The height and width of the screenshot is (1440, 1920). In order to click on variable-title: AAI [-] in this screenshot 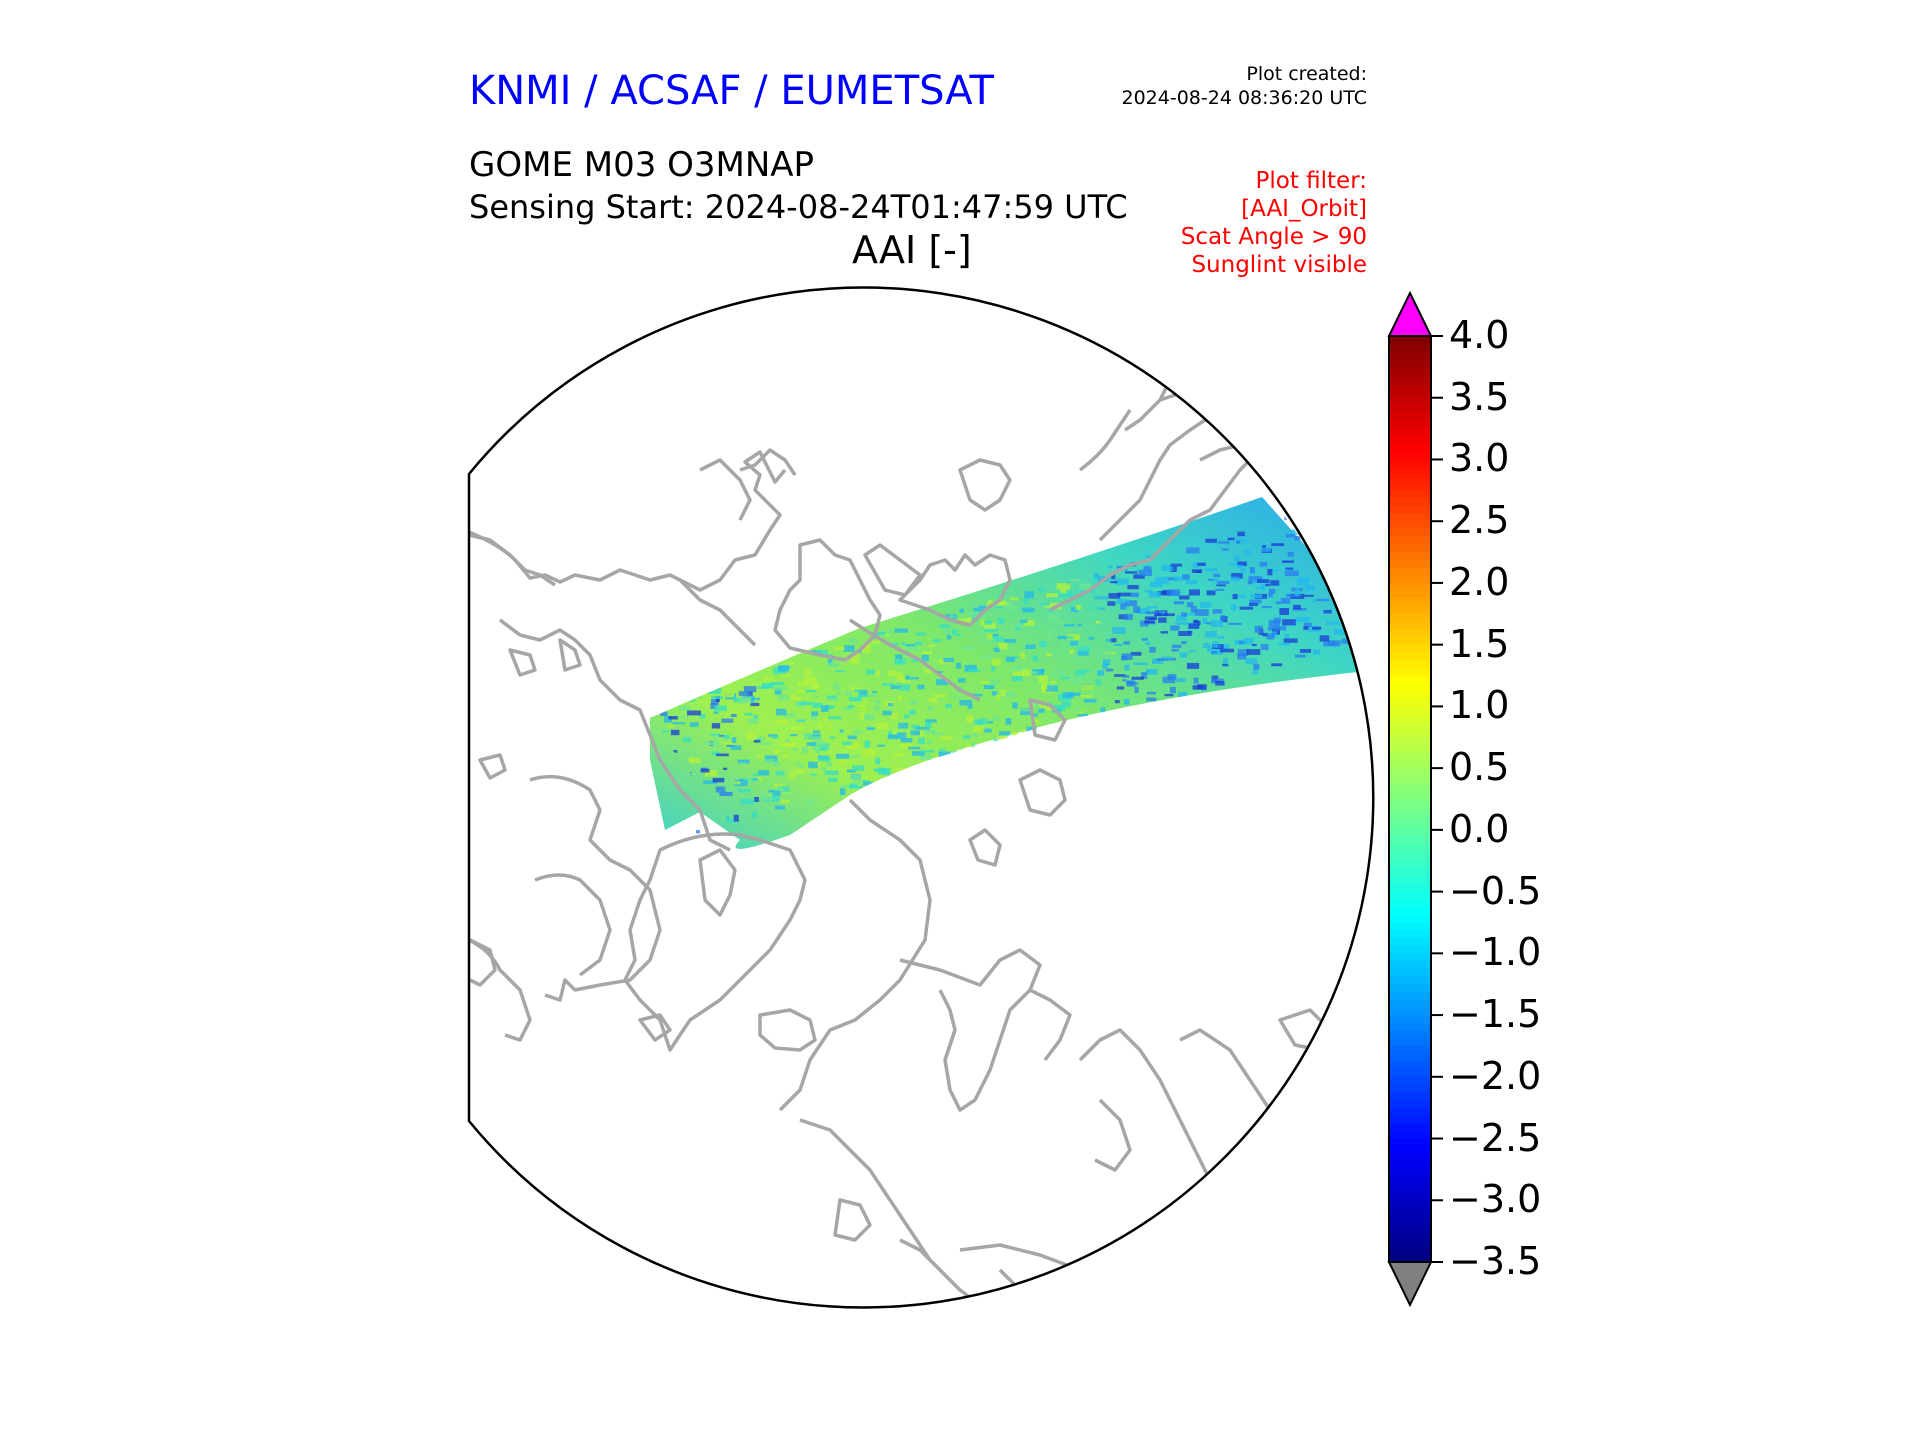, I will do `click(912, 250)`.